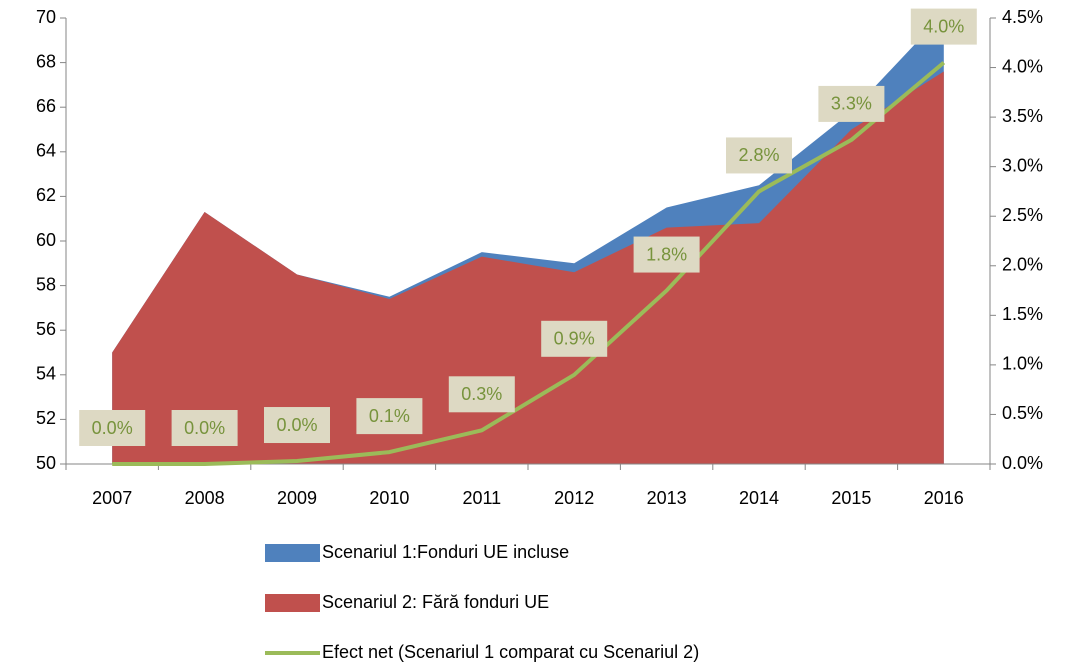 The width and height of the screenshot is (1070, 664). I want to click on y2-tick-label: 3.0%, so click(1022, 165).